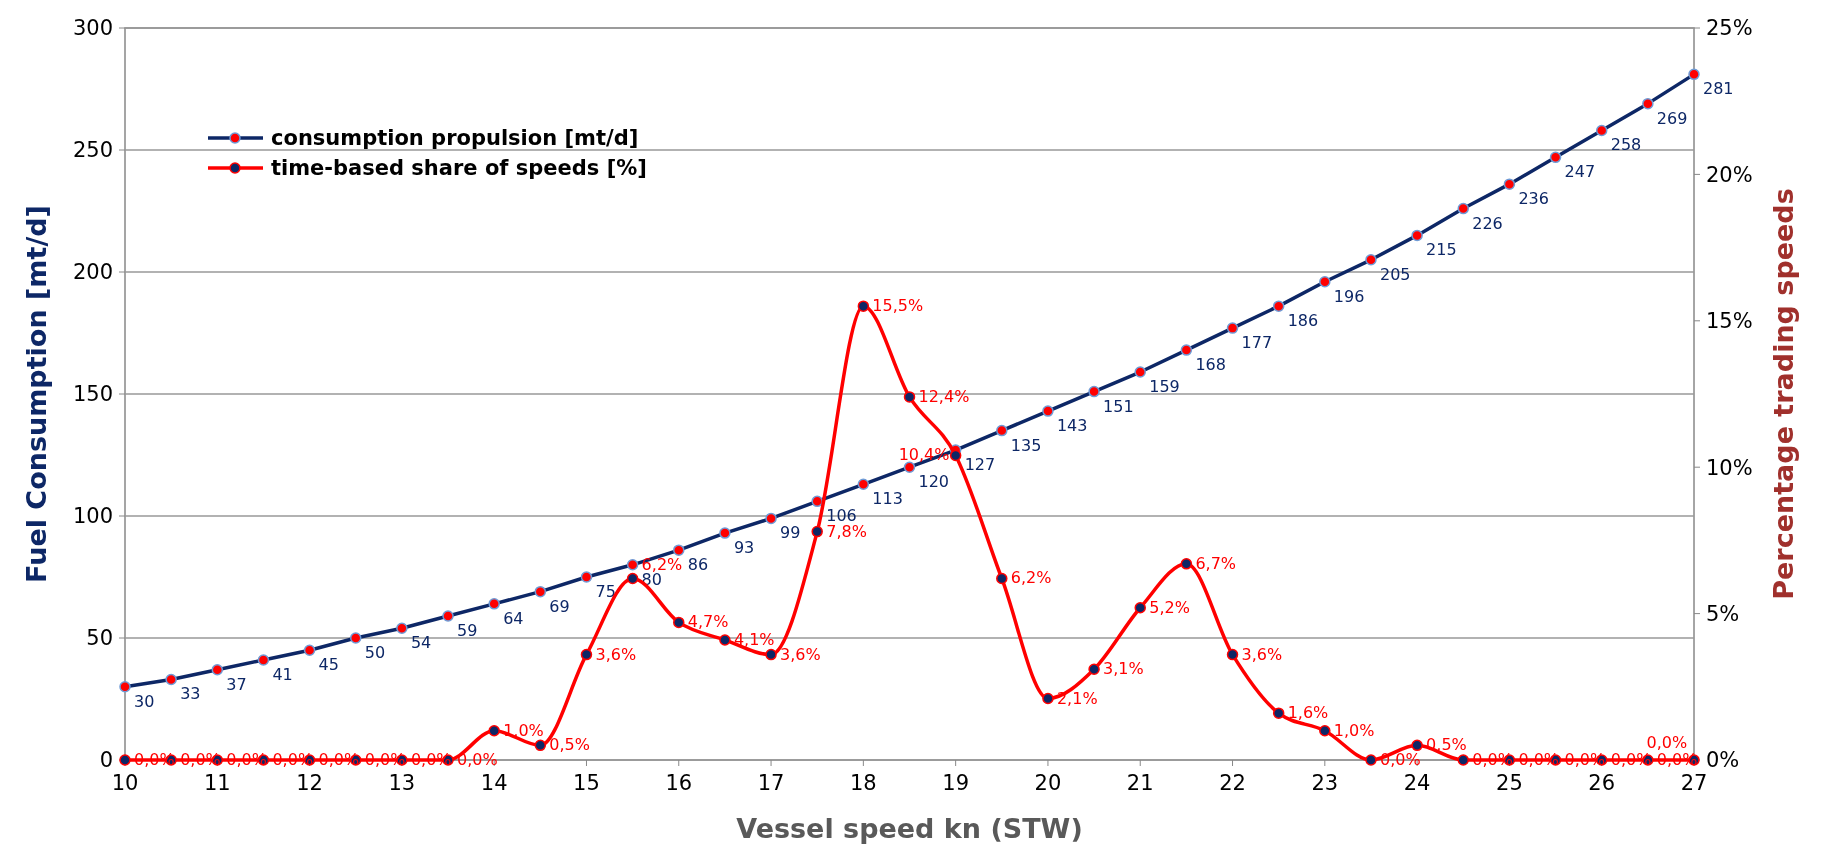  Describe the element at coordinates (708, 622) in the screenshot. I see `data-label: 4,7%` at that location.